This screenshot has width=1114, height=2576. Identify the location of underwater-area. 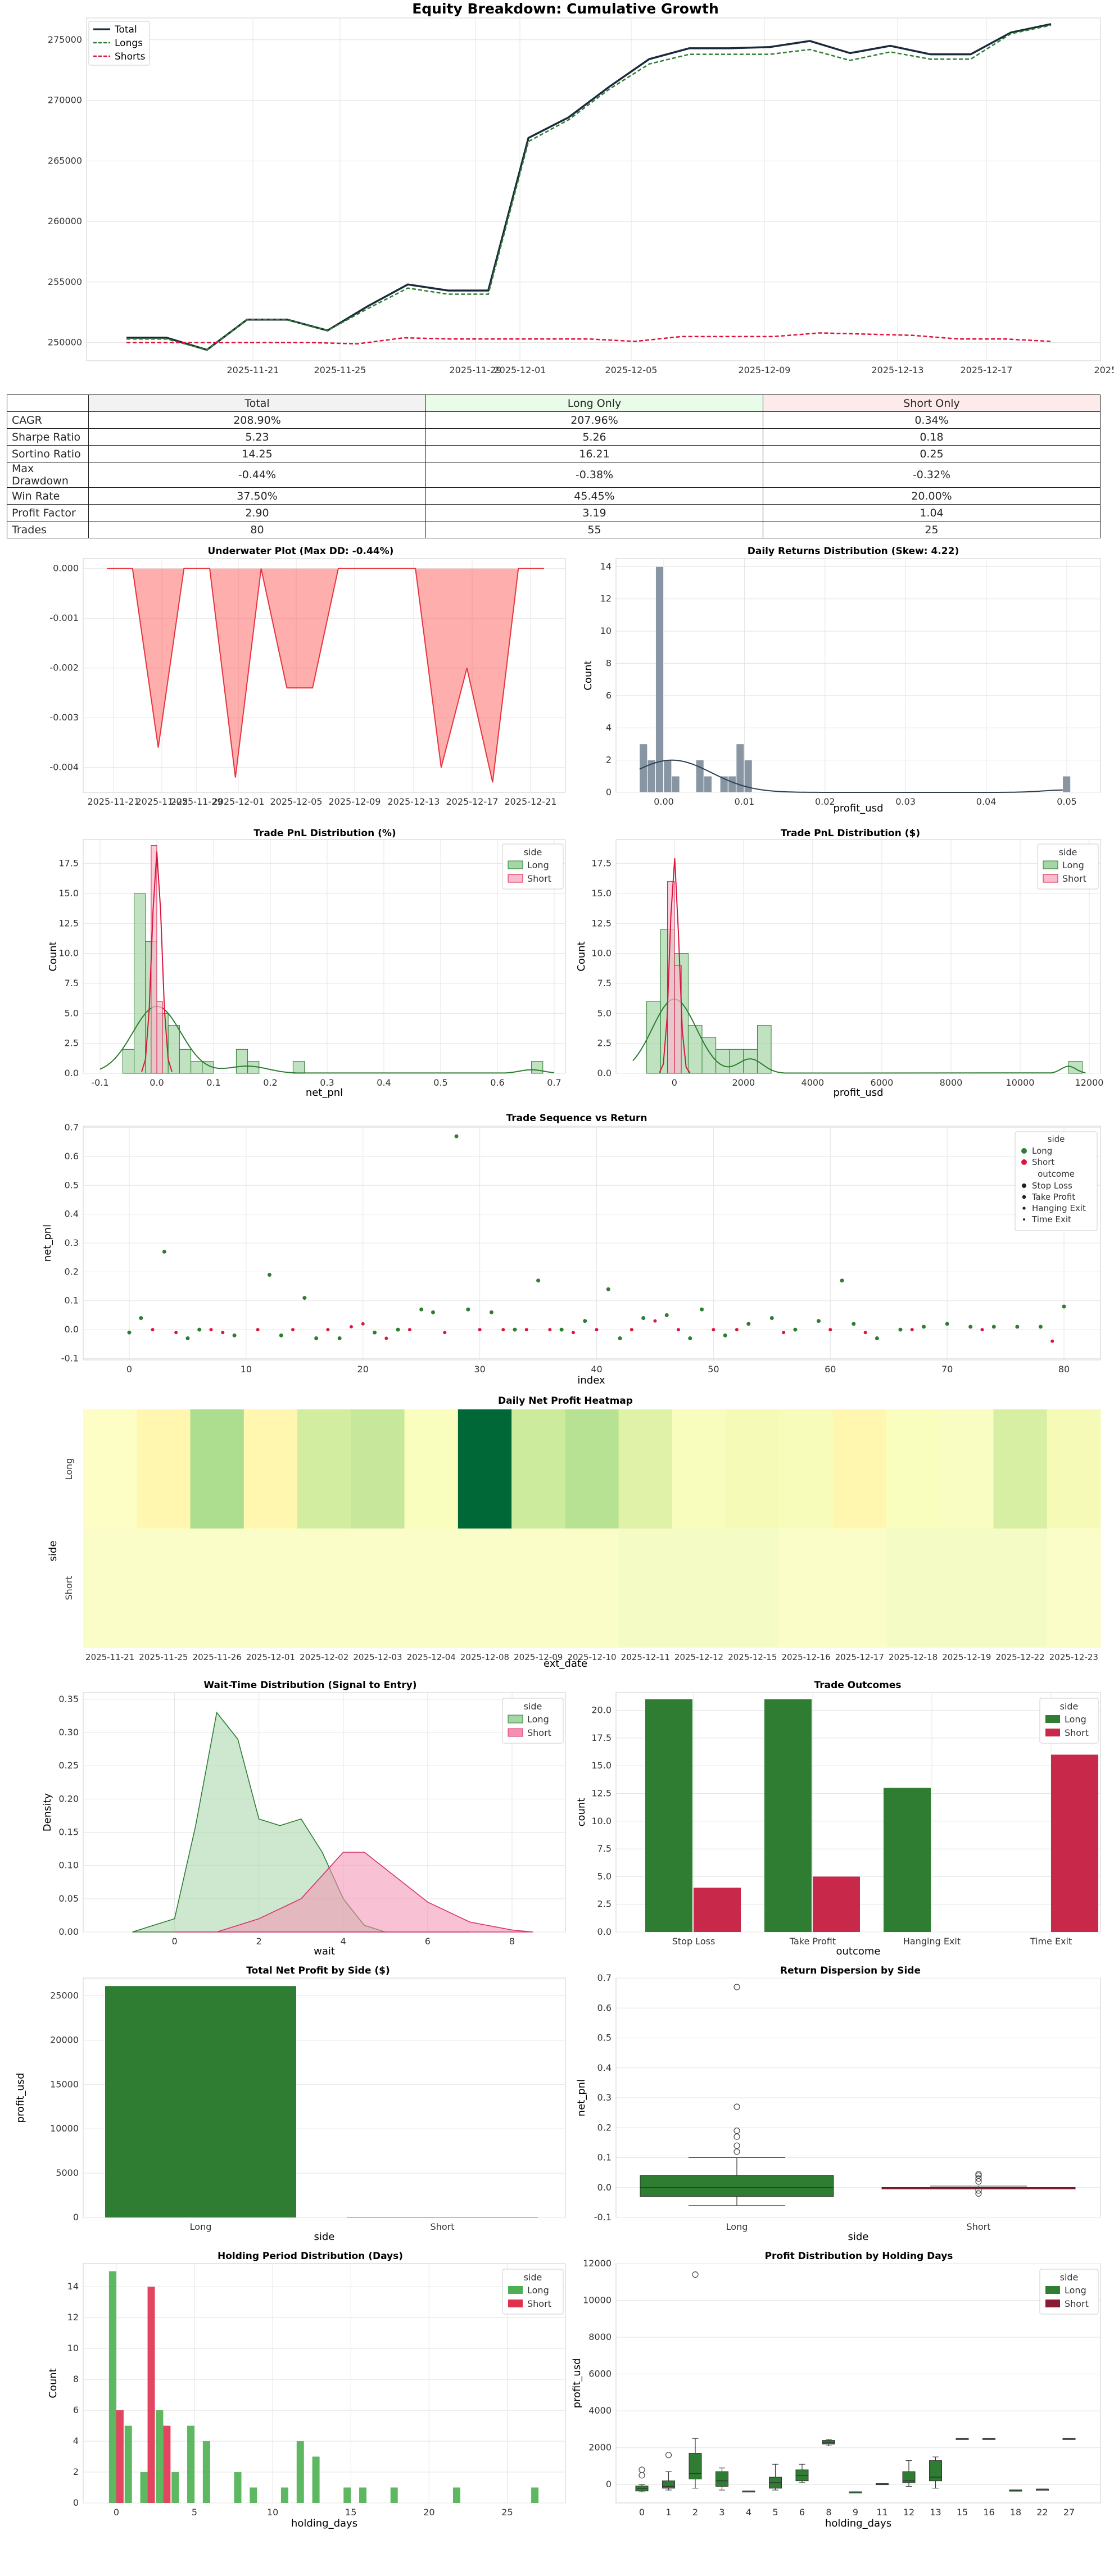
(325, 675).